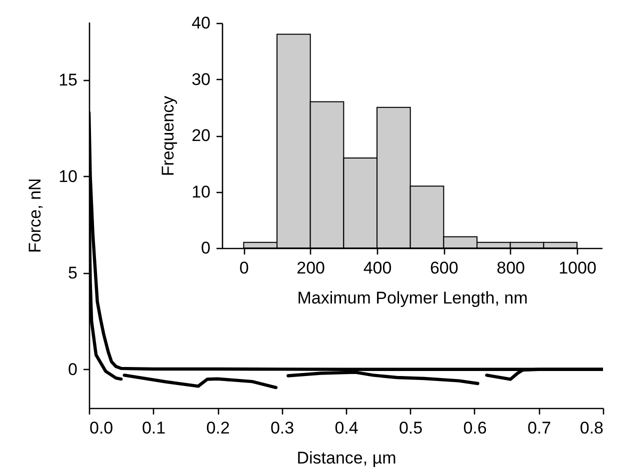 This screenshot has width=619, height=474. I want to click on x-tick-label: 0, so click(244, 268).